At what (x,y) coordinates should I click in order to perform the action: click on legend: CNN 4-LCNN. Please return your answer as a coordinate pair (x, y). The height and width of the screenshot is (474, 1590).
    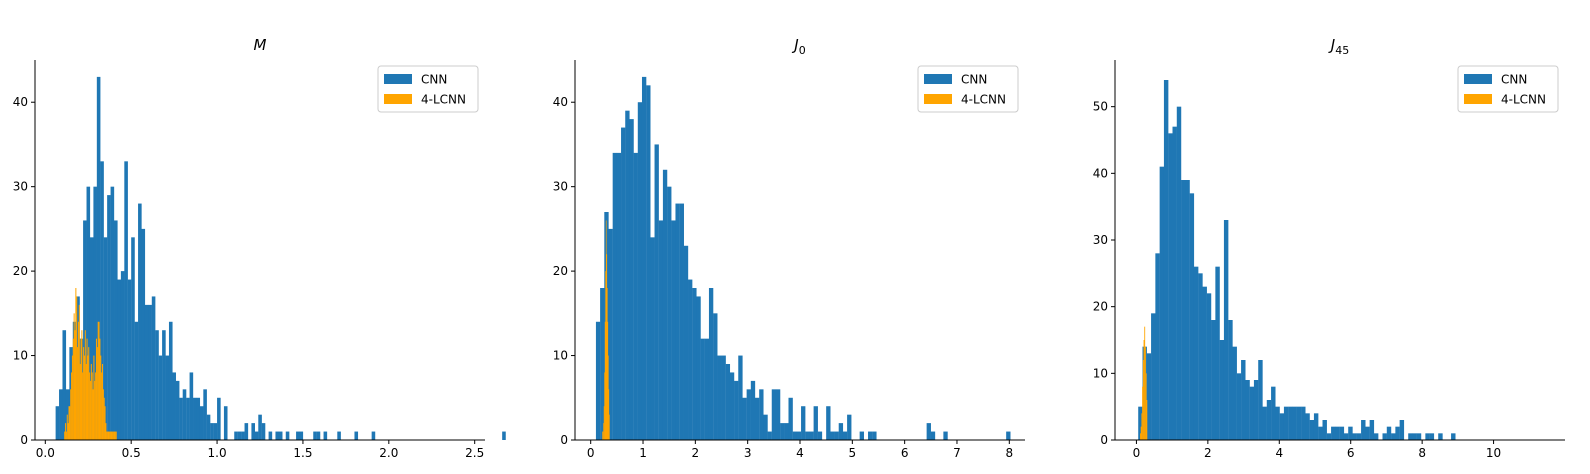
    Looking at the image, I should click on (968, 89).